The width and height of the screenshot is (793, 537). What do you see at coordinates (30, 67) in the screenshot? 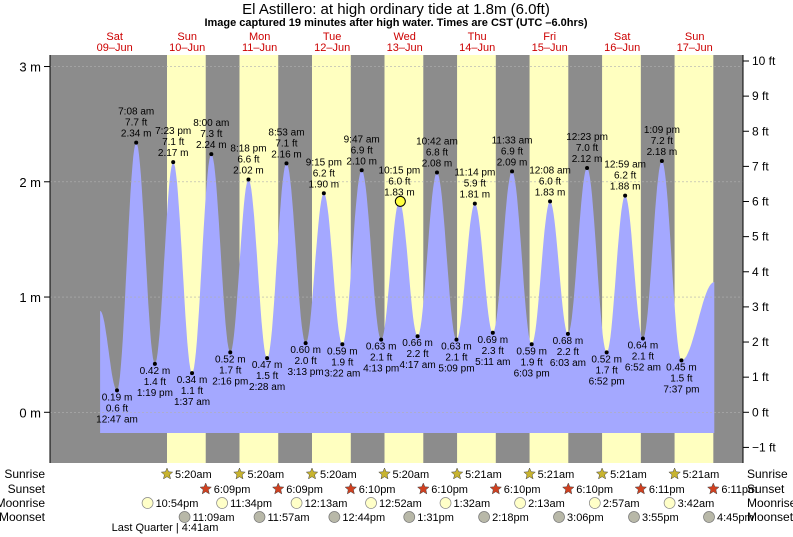
I see `left-tick-label: 3 m` at bounding box center [30, 67].